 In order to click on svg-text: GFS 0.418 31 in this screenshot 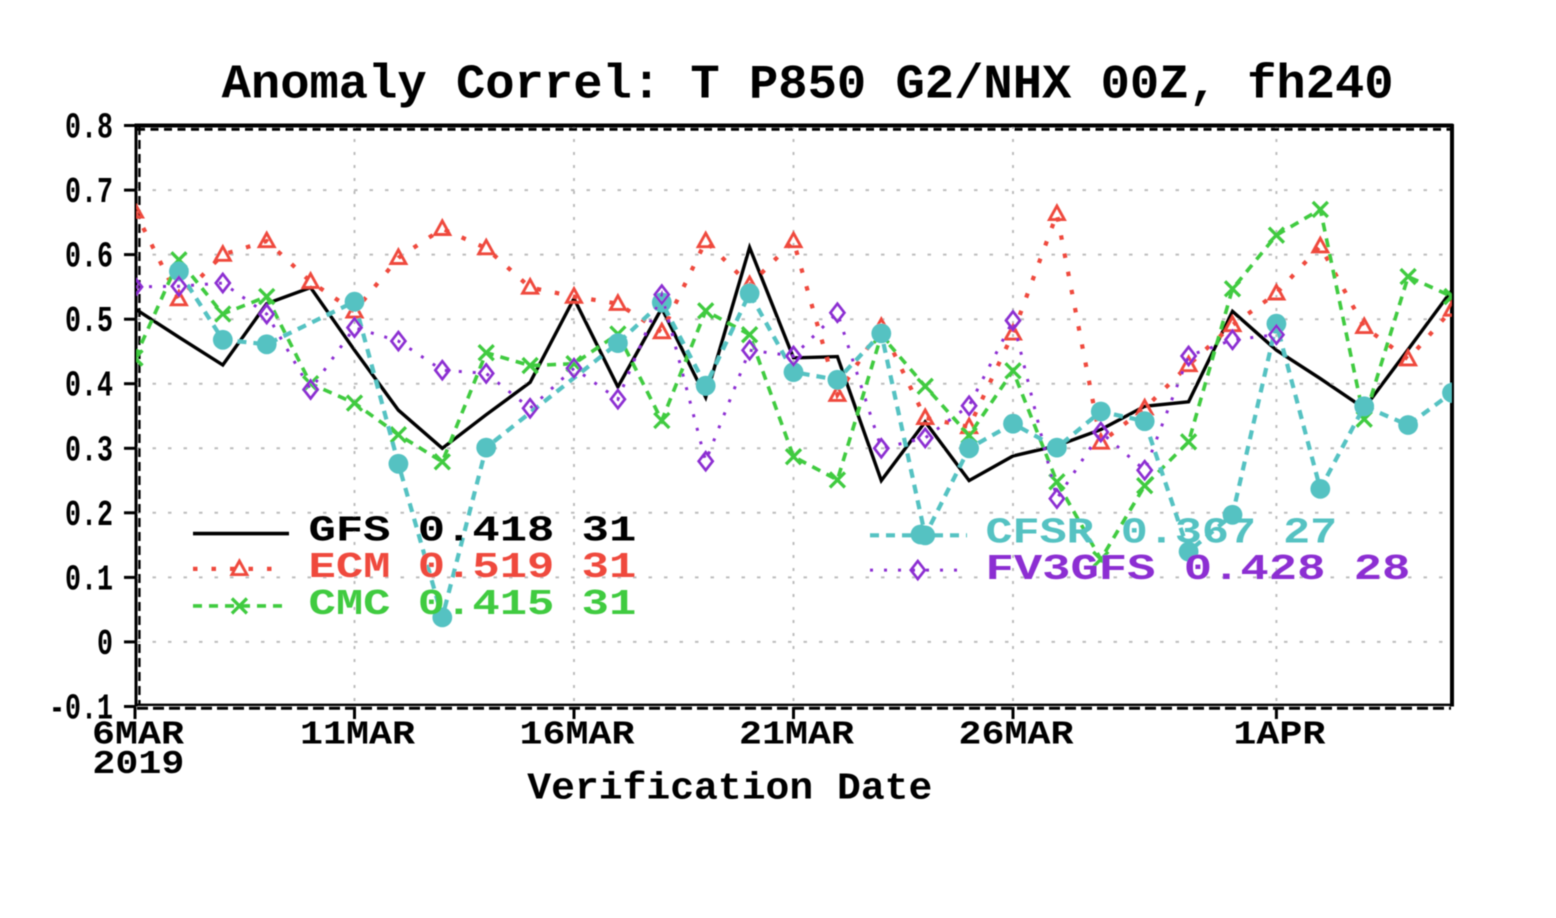, I will do `click(473, 531)`.